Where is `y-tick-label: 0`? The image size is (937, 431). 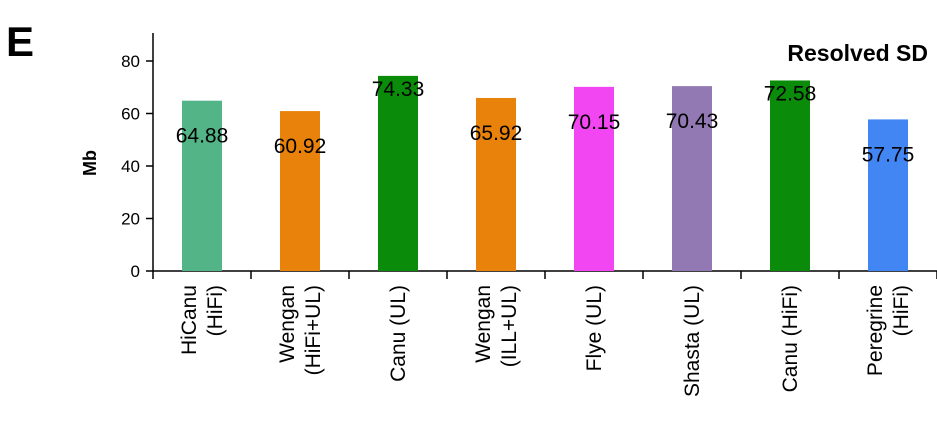 y-tick-label: 0 is located at coordinates (135, 271).